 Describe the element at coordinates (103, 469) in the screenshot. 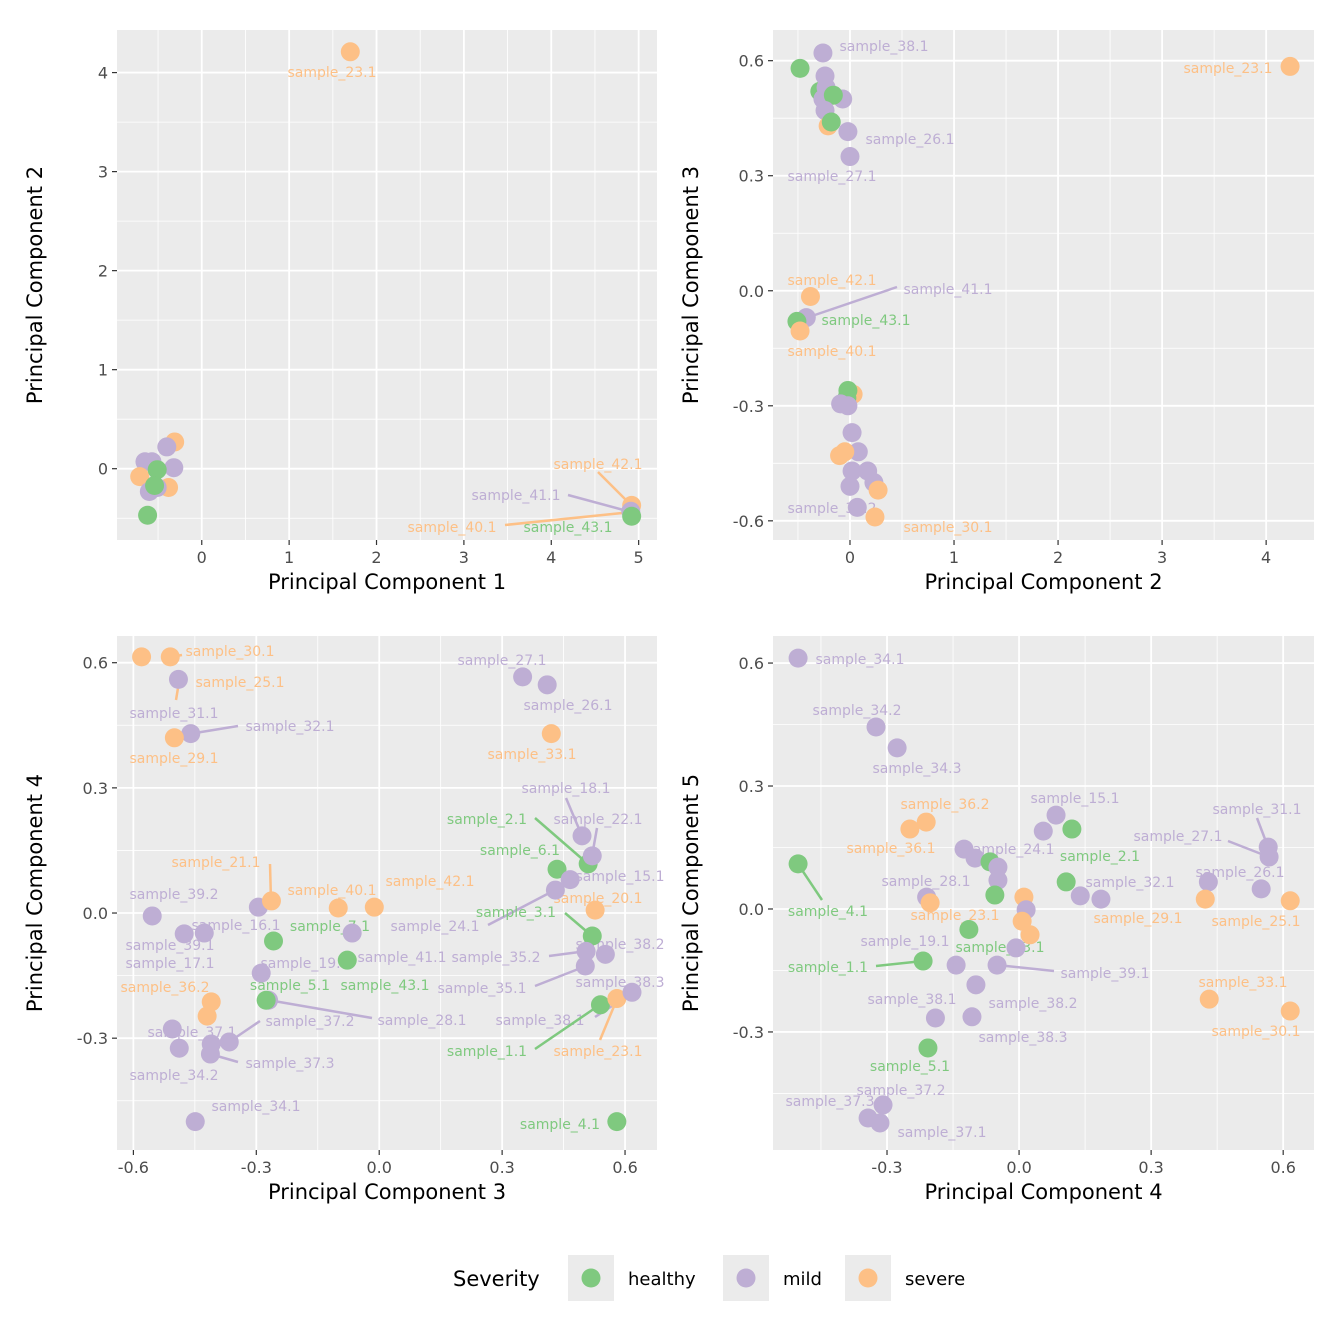

I see `y-tick-label: 0` at that location.